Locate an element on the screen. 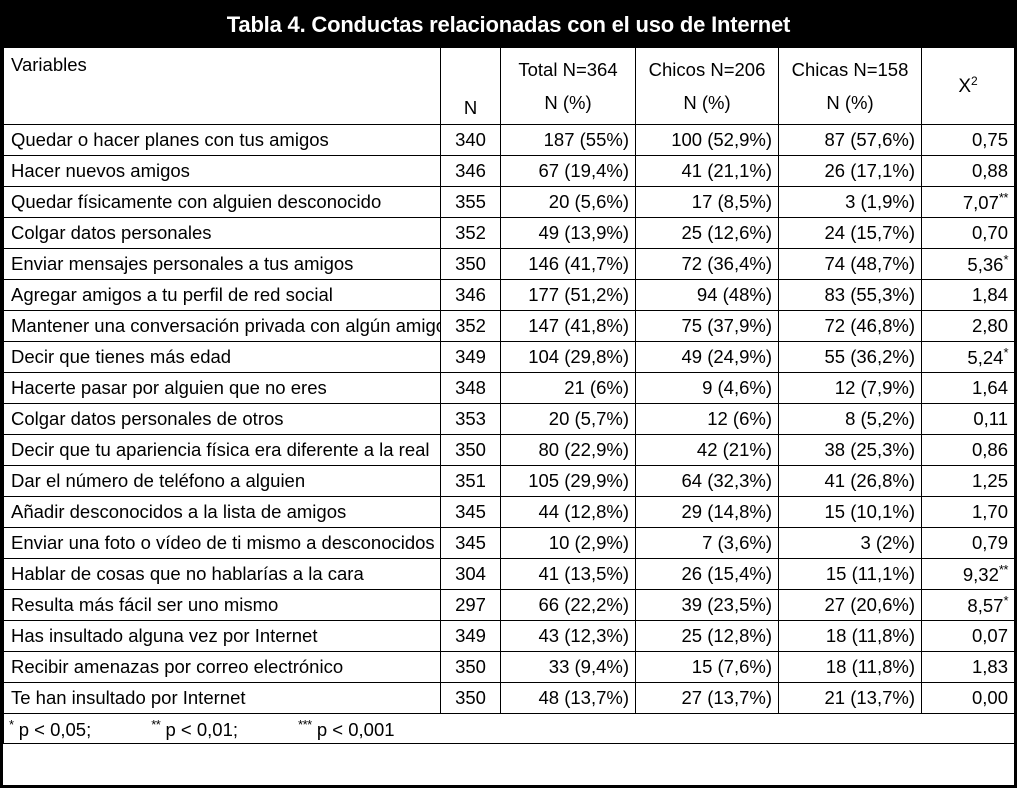  cell-variable: Agregar amigos a tu perfil de red social is located at coordinates (222, 295).